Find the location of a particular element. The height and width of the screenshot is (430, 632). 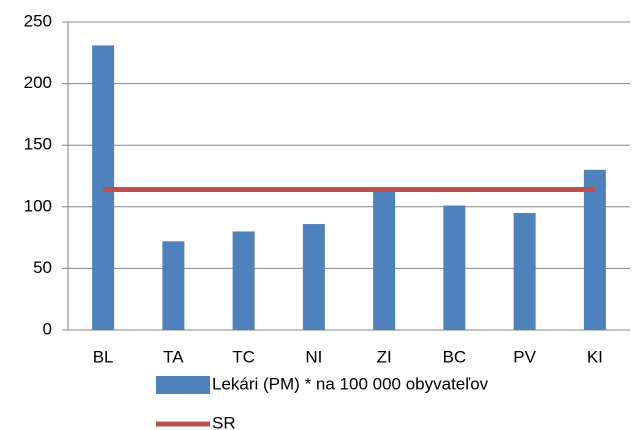

x-tick-label: ZI is located at coordinates (384, 356).